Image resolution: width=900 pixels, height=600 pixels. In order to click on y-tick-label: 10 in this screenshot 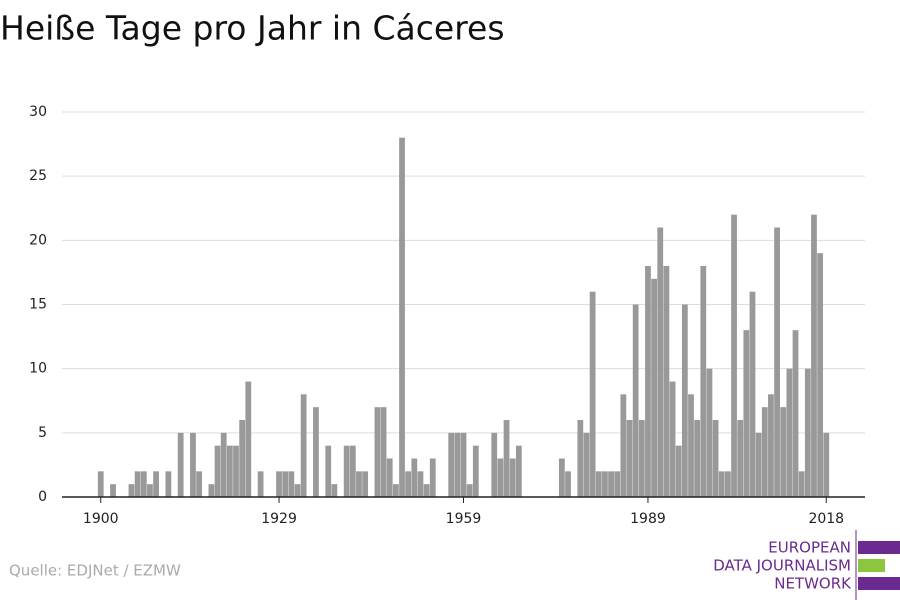, I will do `click(38, 369)`.